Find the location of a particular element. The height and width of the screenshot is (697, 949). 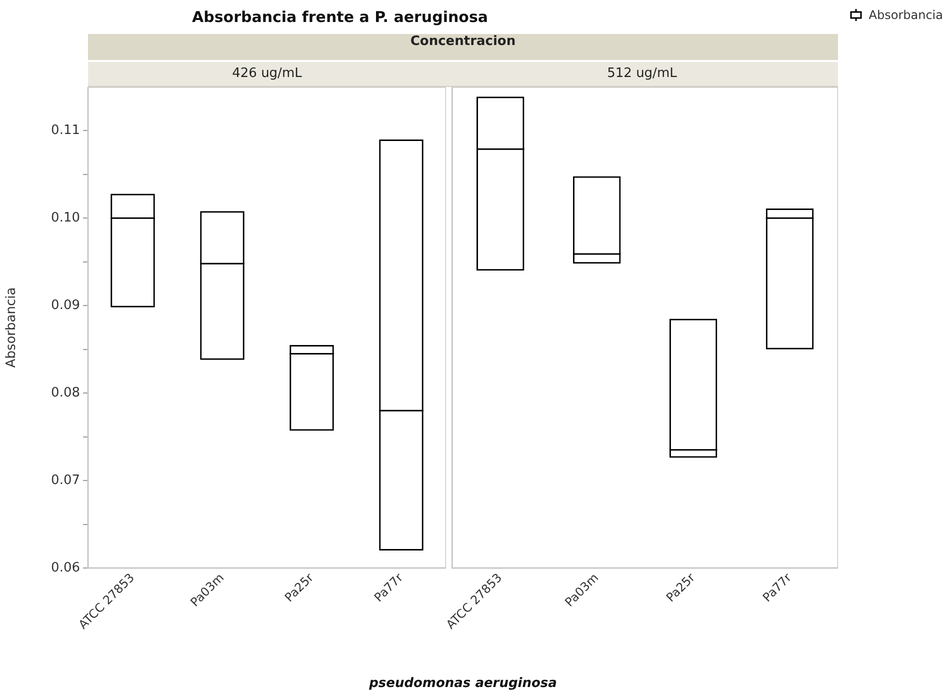

y-tick-label: 0.09 is located at coordinates (65, 306).